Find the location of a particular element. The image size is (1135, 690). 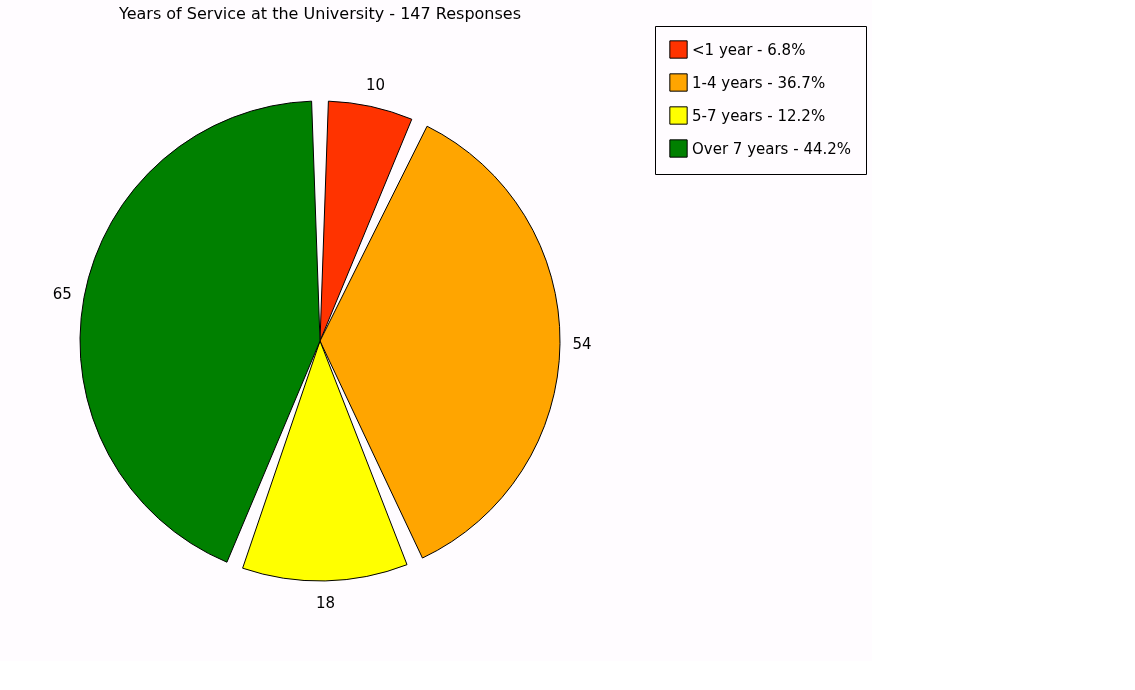

data-label: 18 is located at coordinates (326, 602).